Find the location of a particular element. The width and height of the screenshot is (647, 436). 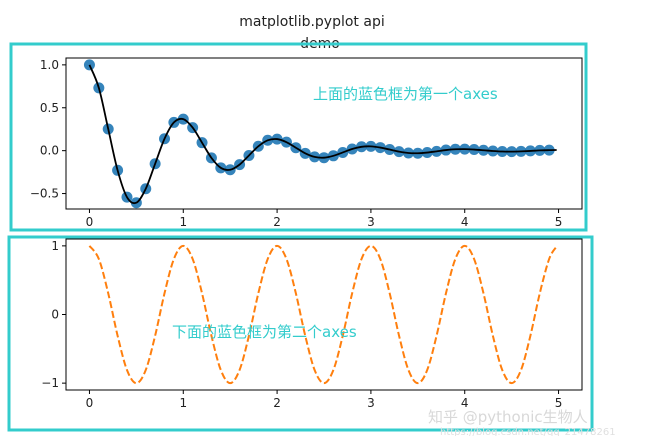

annotation-bottom: 下面的蓝色框为第二个axes is located at coordinates (264, 332).